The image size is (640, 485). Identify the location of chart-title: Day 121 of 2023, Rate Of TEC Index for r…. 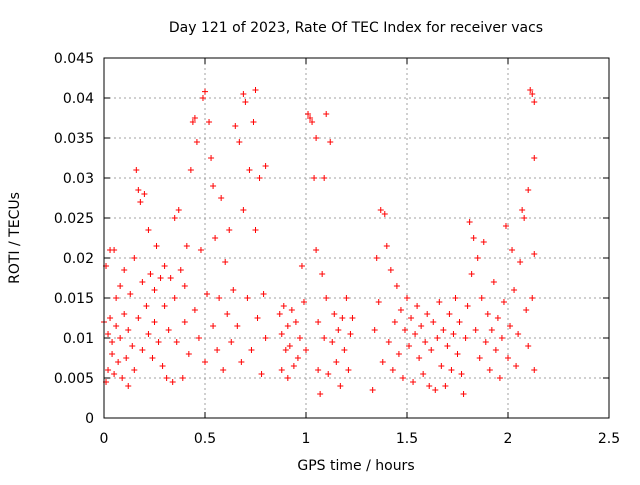
(356, 28).